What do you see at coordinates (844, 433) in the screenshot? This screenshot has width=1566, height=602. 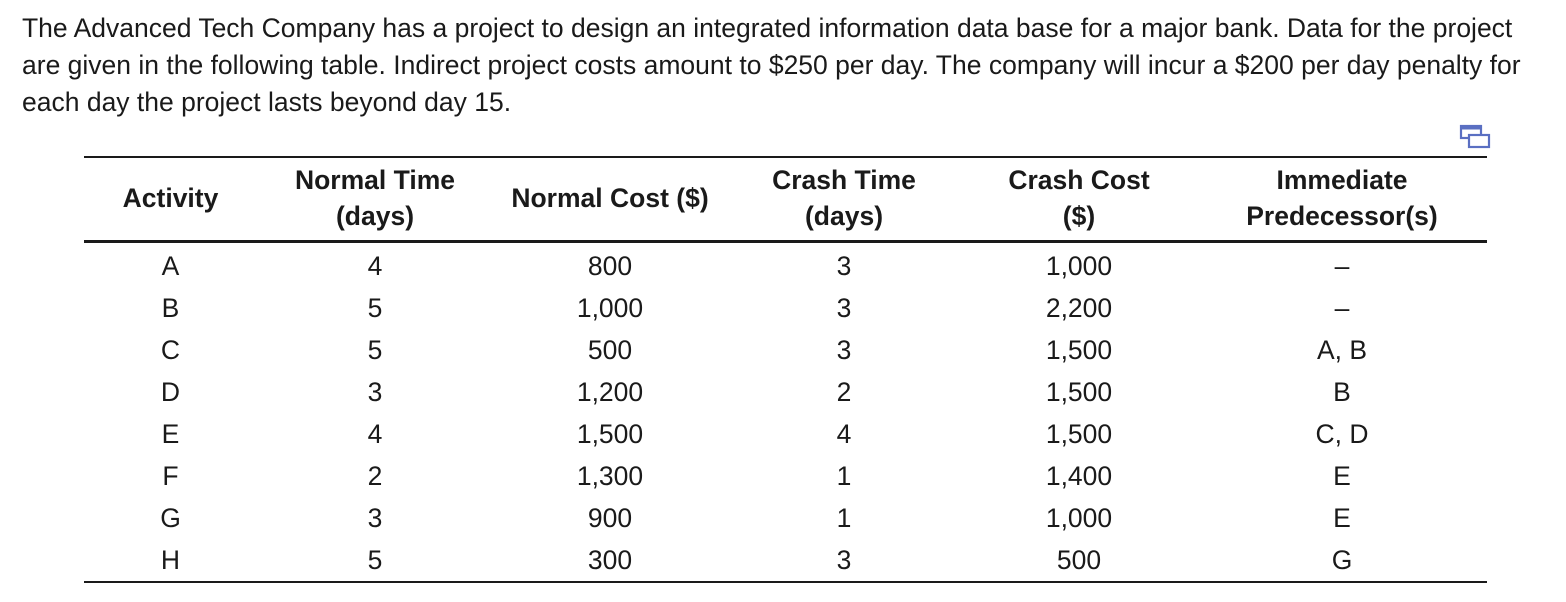 I see `cell-crash-time: 4` at bounding box center [844, 433].